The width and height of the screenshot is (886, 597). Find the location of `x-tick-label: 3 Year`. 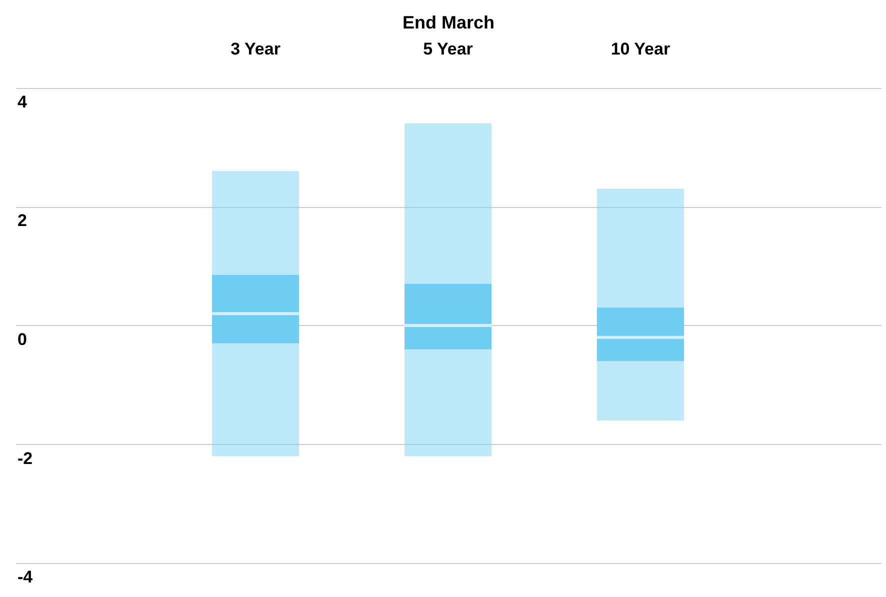

x-tick-label: 3 Year is located at coordinates (255, 49).